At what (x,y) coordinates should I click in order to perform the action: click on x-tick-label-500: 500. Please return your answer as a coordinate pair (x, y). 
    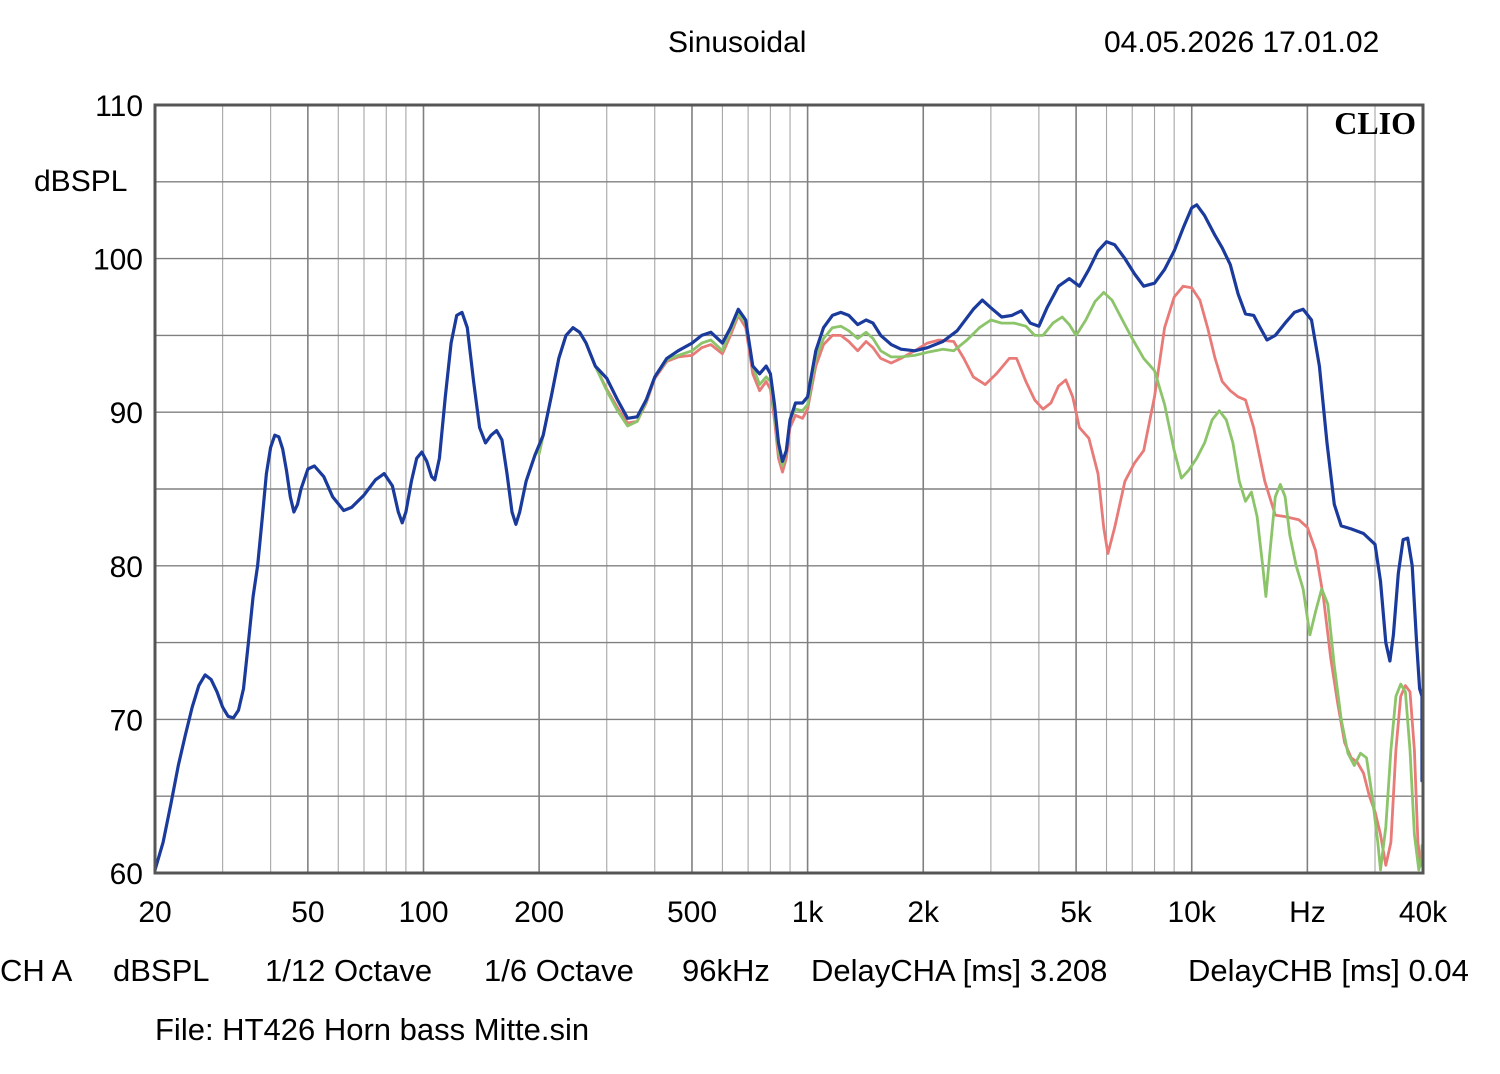
    Looking at the image, I should click on (692, 912).